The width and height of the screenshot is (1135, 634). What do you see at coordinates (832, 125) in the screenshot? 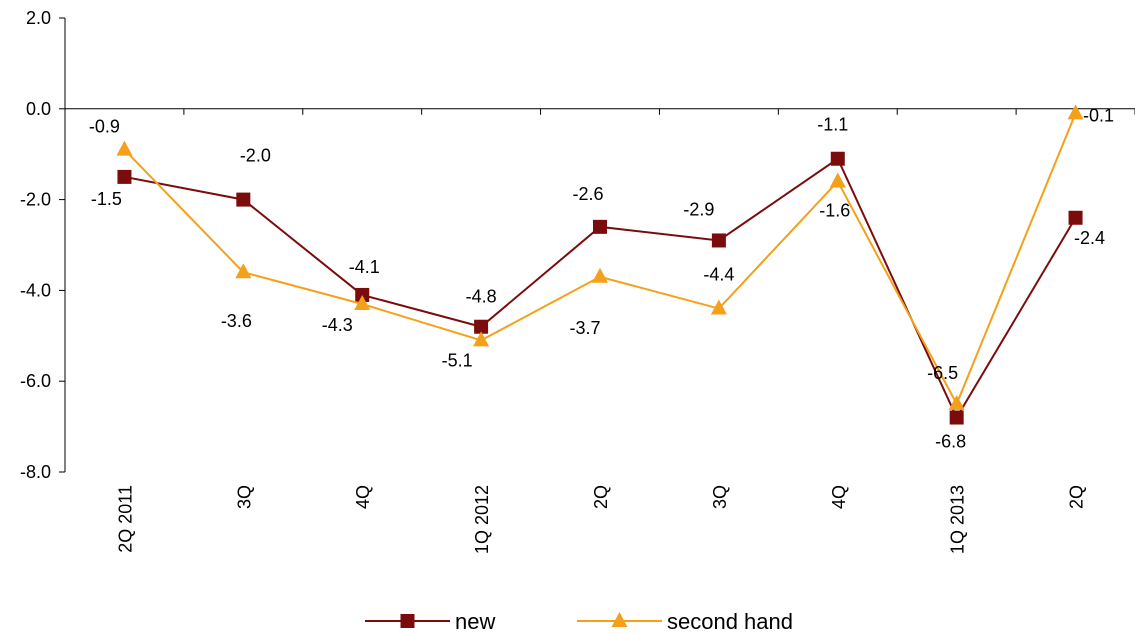
I see `data-label: -1.1` at bounding box center [832, 125].